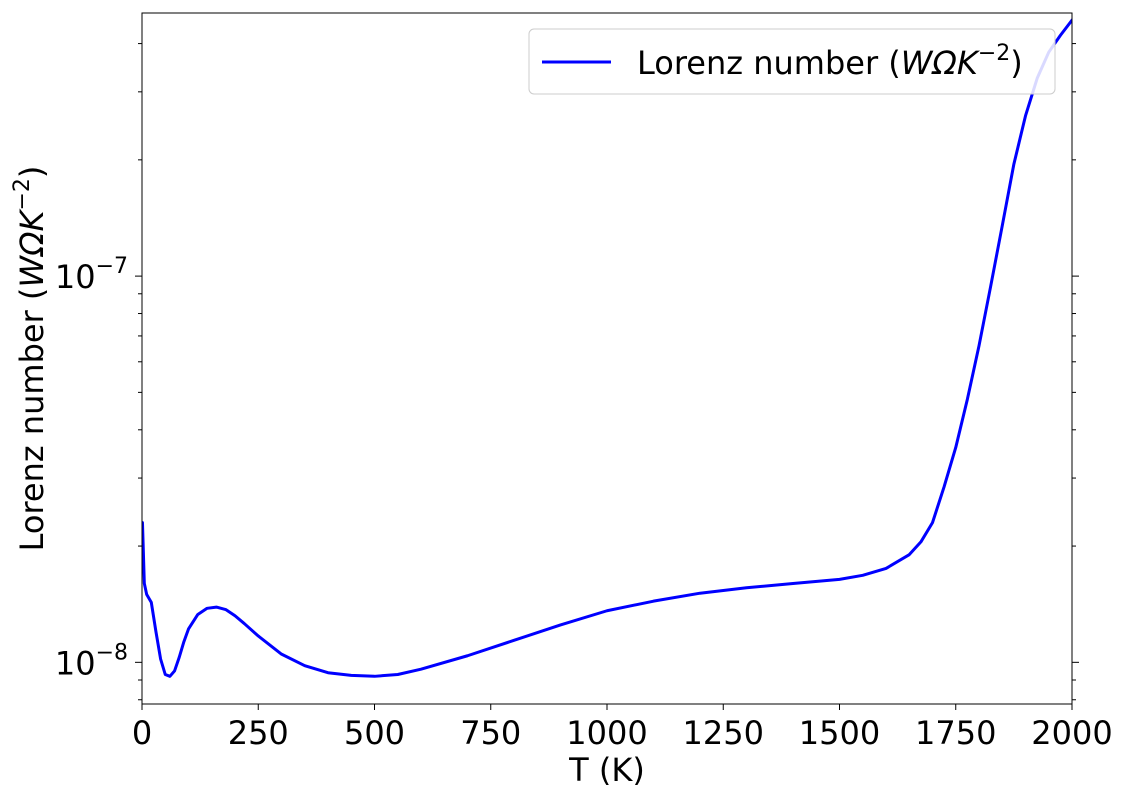 The image size is (1124, 797). I want to click on y-axis-title: Lorenz number (WΩK−2), so click(30, 359).